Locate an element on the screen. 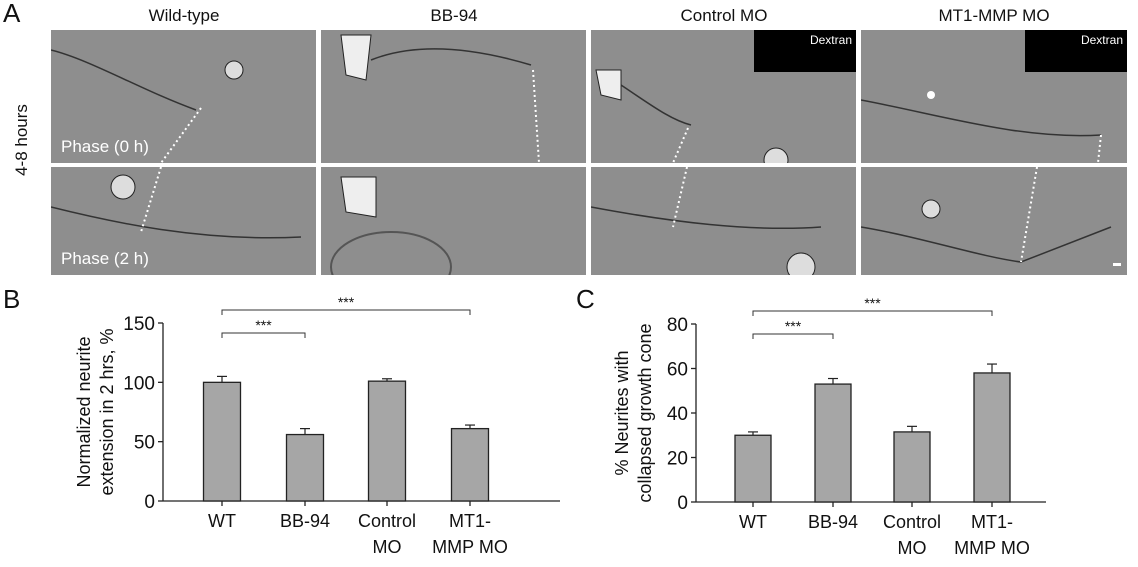 Image resolution: width=1138 pixels, height=567 pixels. micrograph-wt-0h: Phase (0 h) is located at coordinates (183, 96).